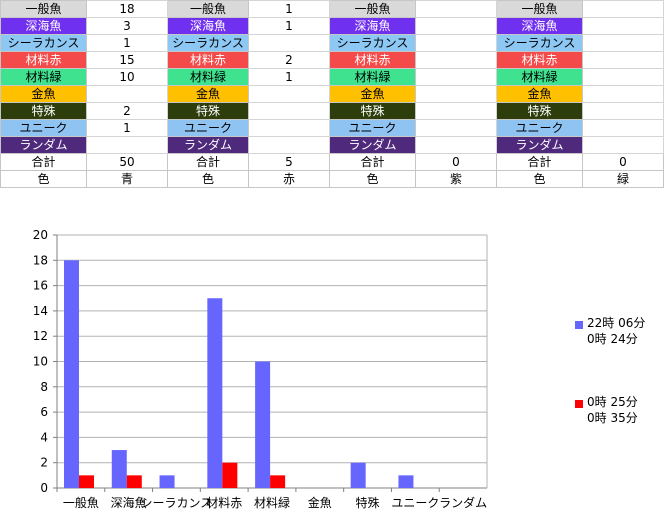 This screenshot has height=523, width=666. I want to click on value-cell: 10, so click(127, 77).